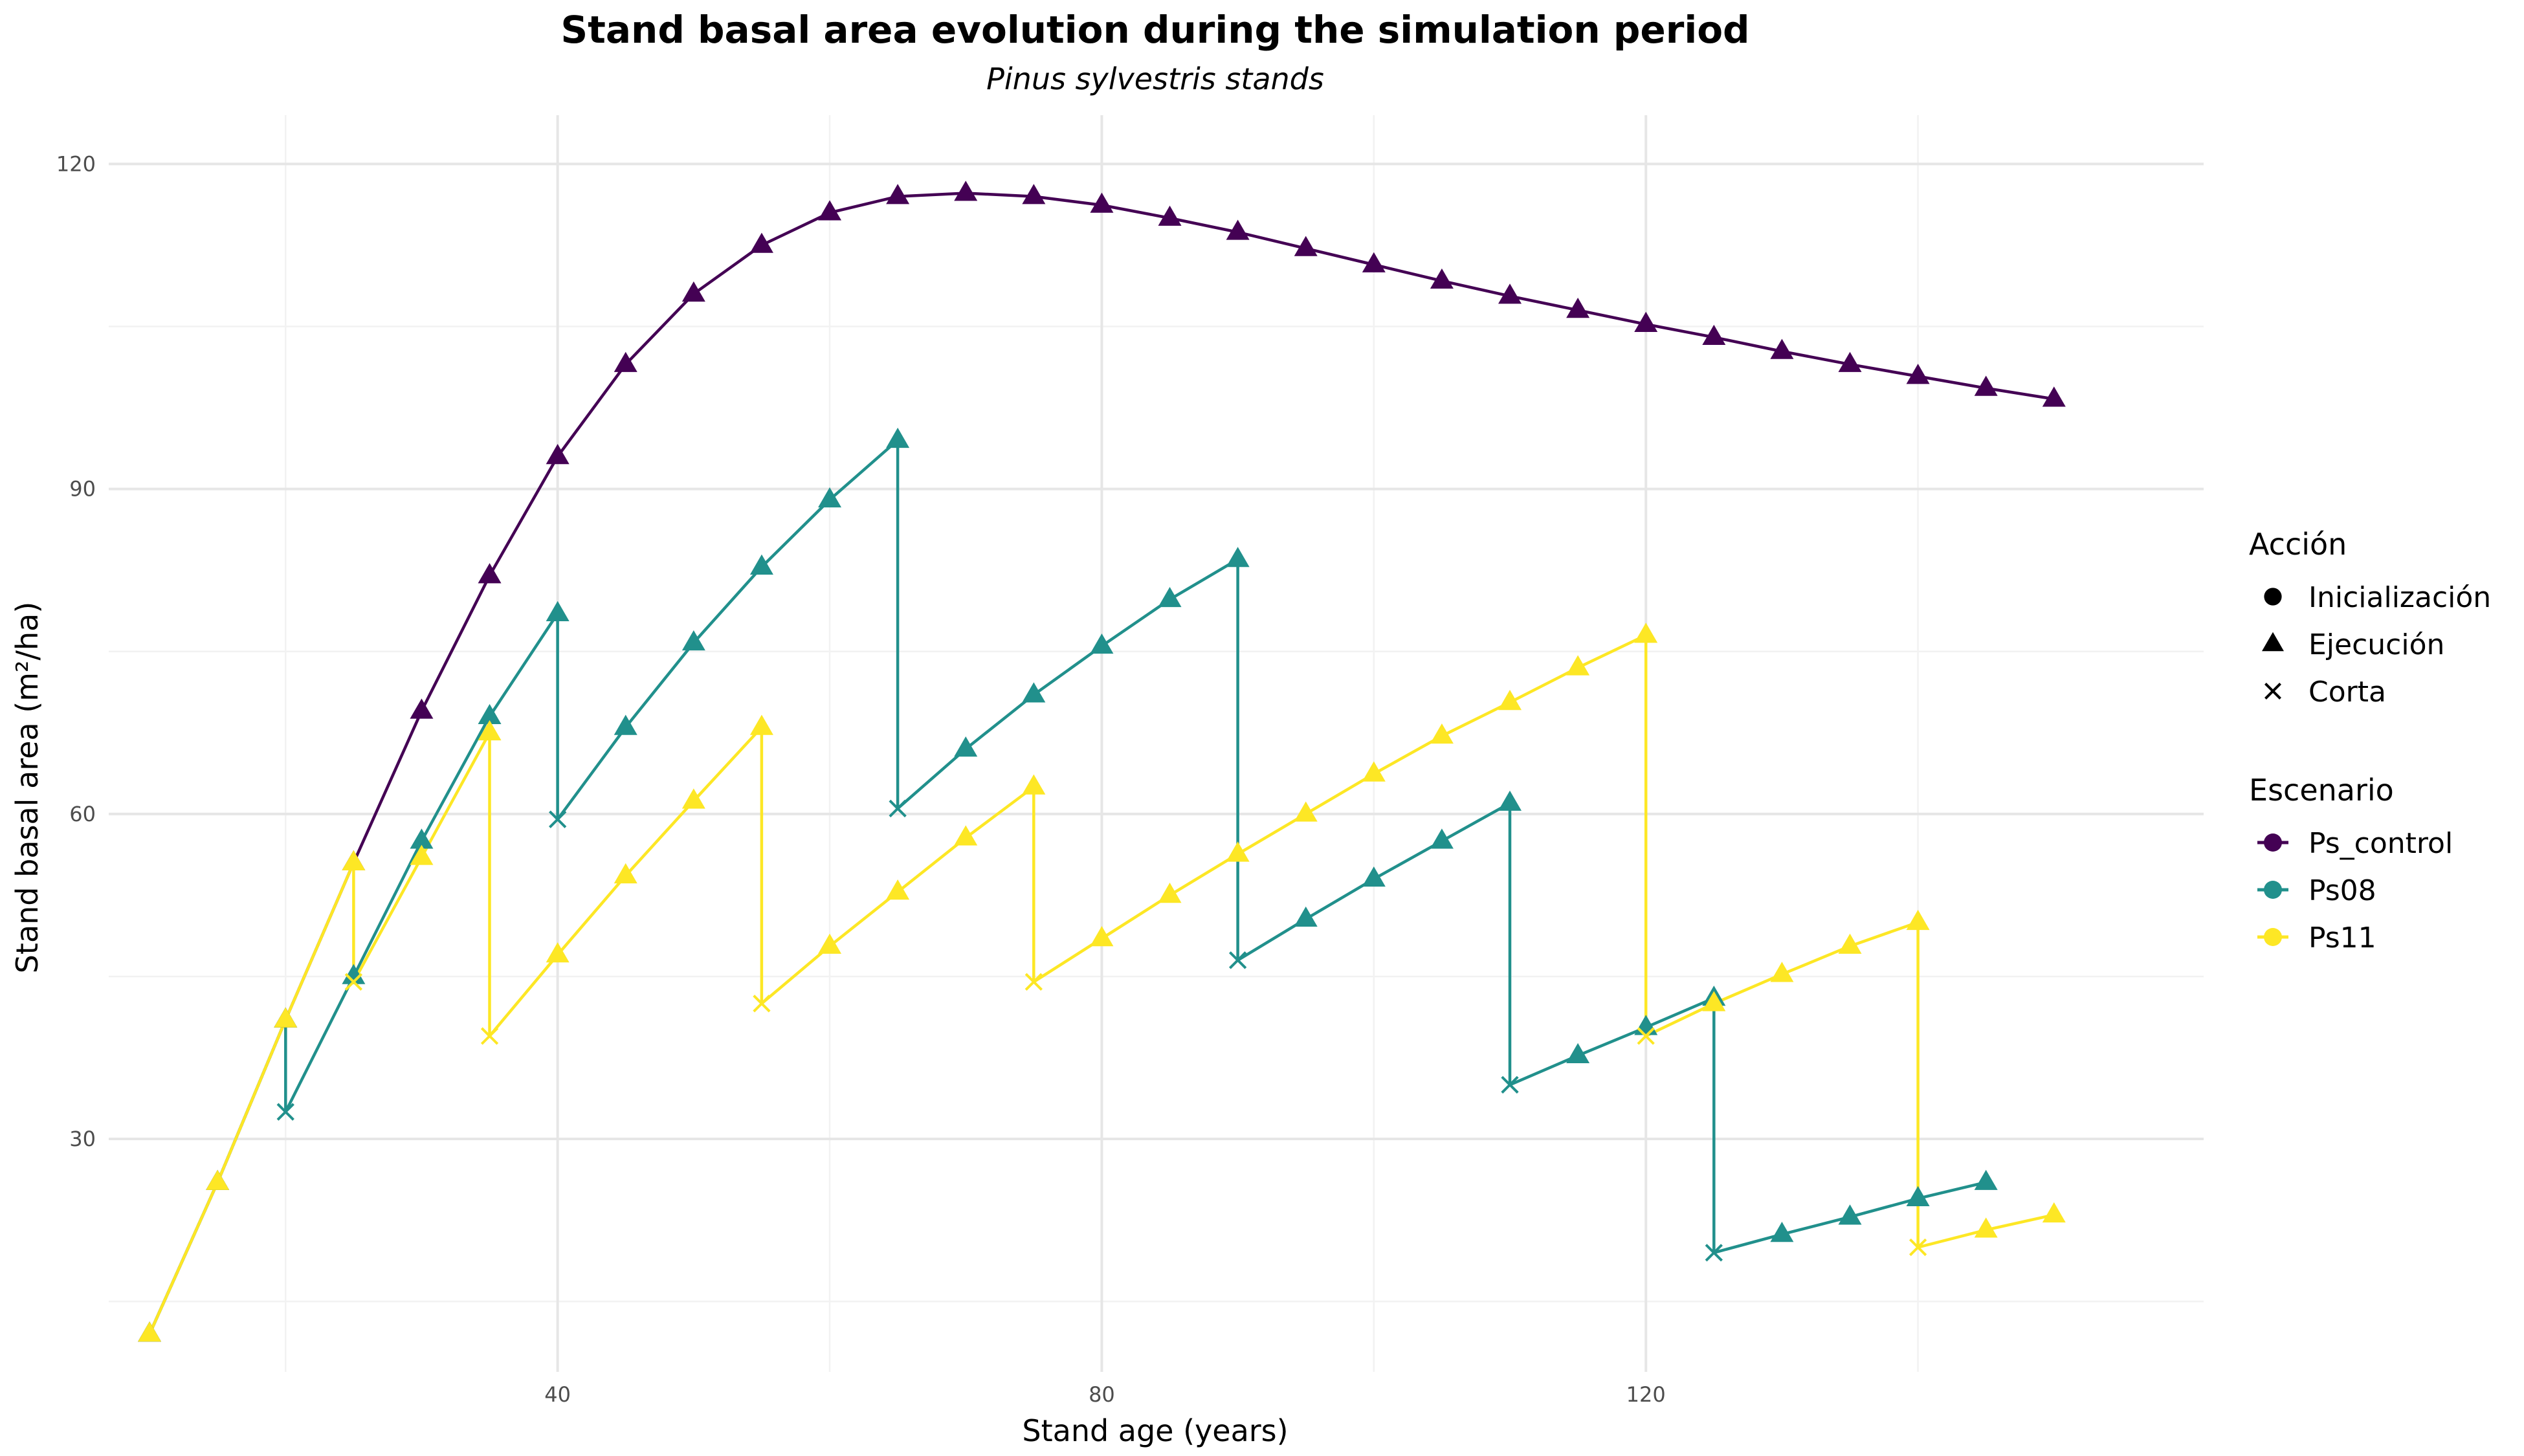  Describe the element at coordinates (76, 651) in the screenshot. I see `y-axis: 30 60 90 120` at that location.